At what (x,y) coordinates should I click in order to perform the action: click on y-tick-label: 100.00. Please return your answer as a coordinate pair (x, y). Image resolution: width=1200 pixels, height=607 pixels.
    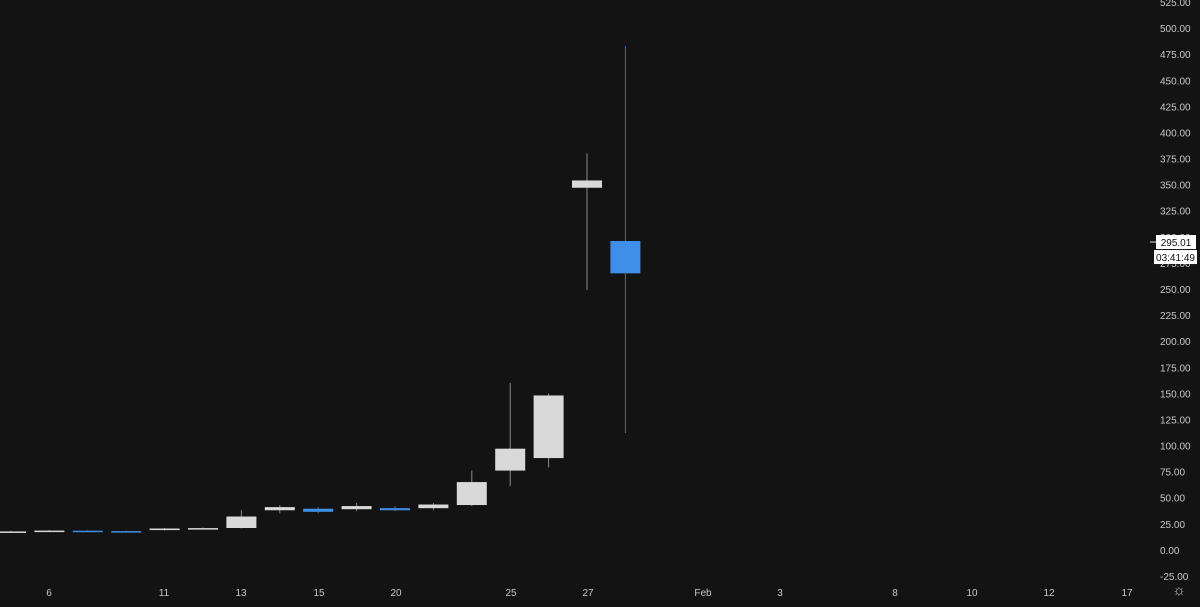
    Looking at the image, I should click on (1175, 447).